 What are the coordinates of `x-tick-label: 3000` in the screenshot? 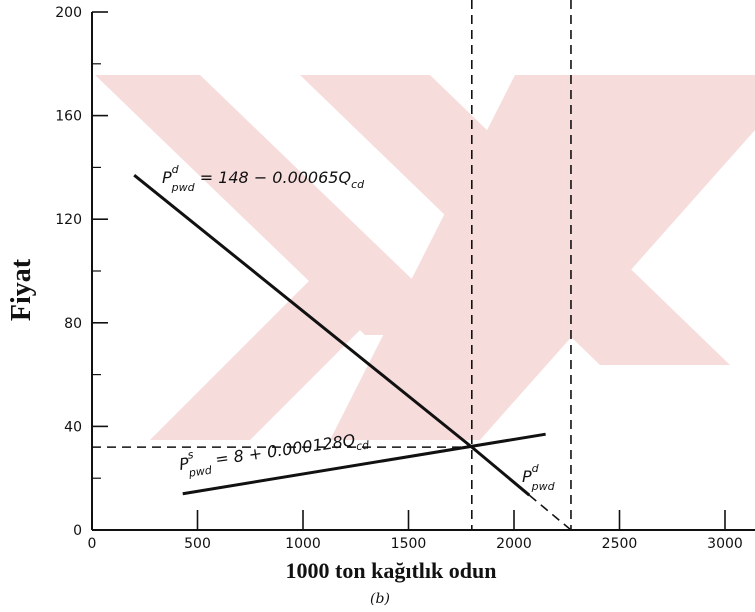 It's located at (725, 544).